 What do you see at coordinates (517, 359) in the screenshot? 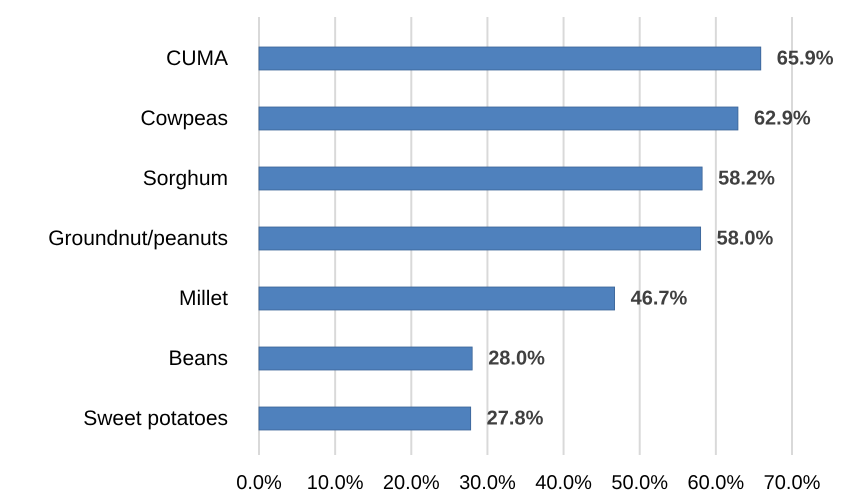
I see `data-label: 28.0%` at bounding box center [517, 359].